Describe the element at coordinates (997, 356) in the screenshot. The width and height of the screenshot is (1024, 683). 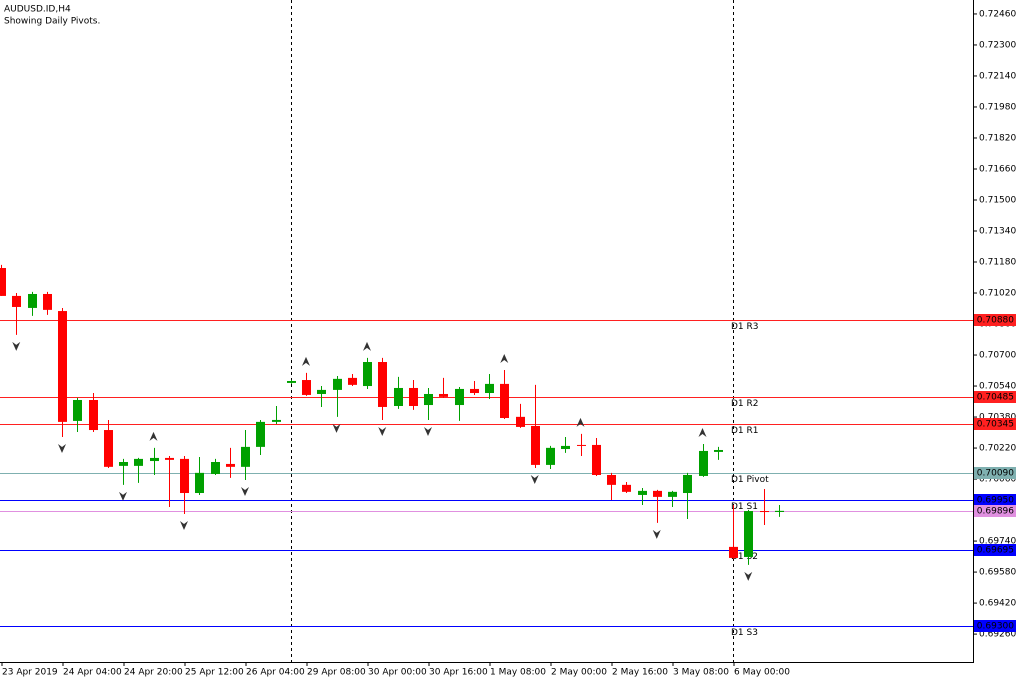
I see `y-tick-label: 0.70700` at that location.